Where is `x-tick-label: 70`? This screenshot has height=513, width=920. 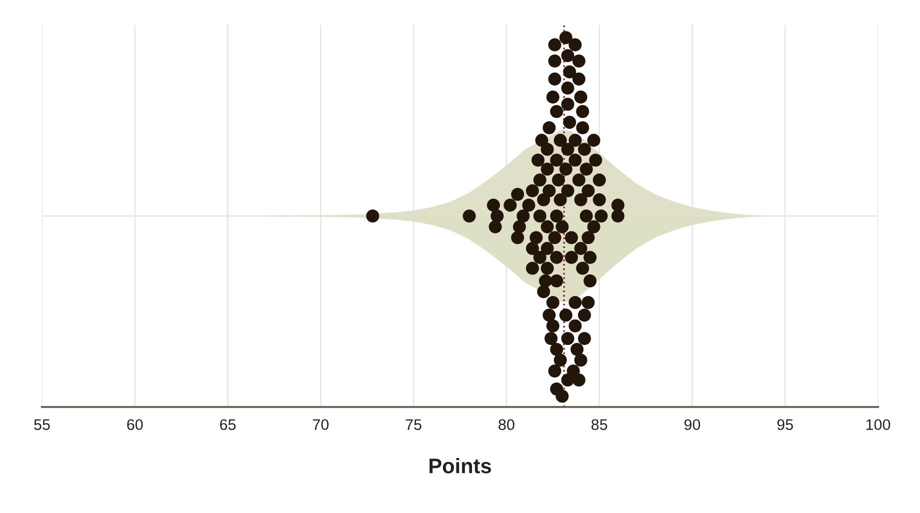
x-tick-label: 70 is located at coordinates (320, 424).